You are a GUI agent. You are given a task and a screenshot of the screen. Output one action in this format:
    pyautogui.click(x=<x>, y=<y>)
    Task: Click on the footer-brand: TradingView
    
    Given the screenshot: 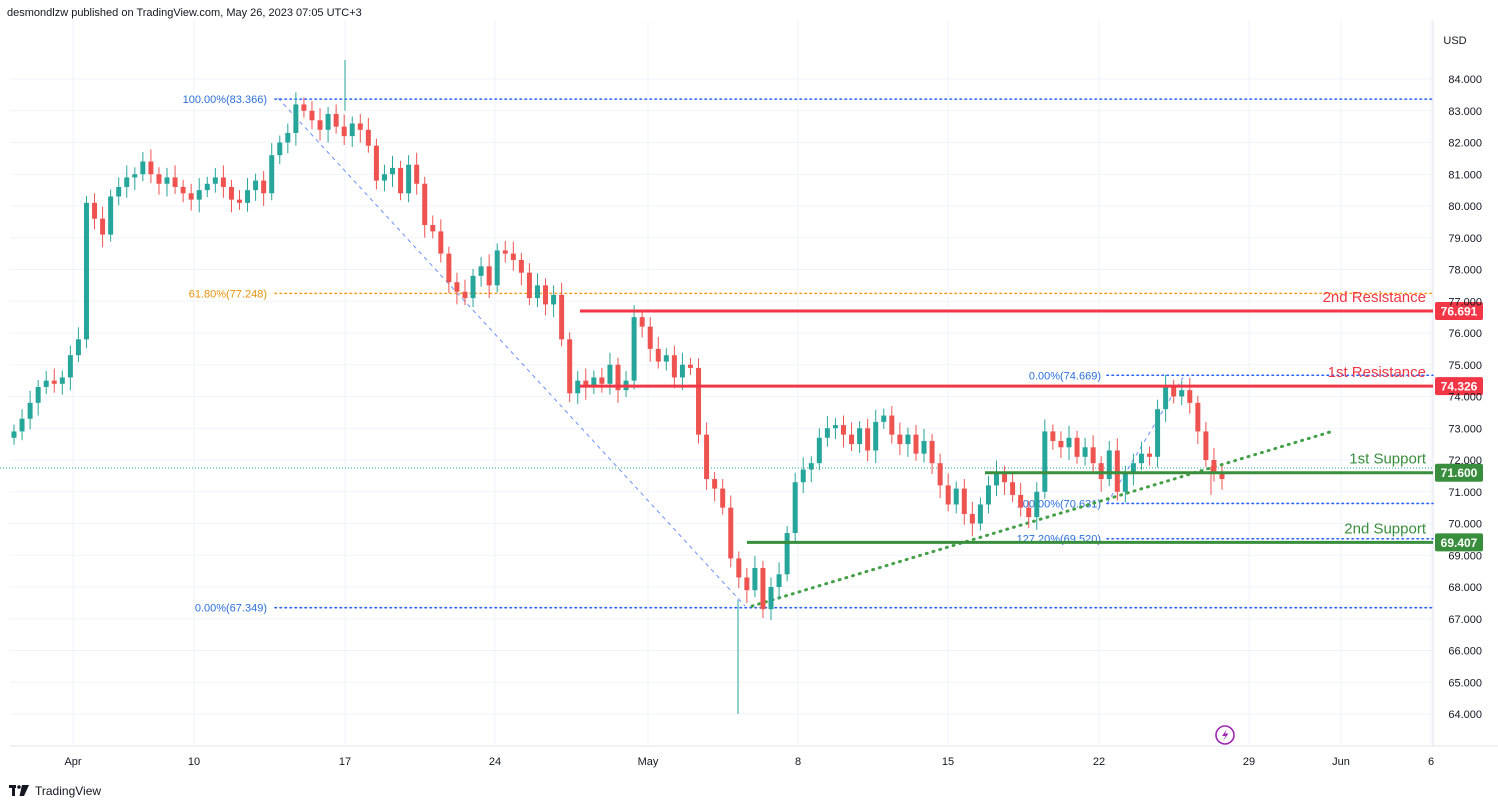 What is the action you would take?
    pyautogui.click(x=55, y=791)
    